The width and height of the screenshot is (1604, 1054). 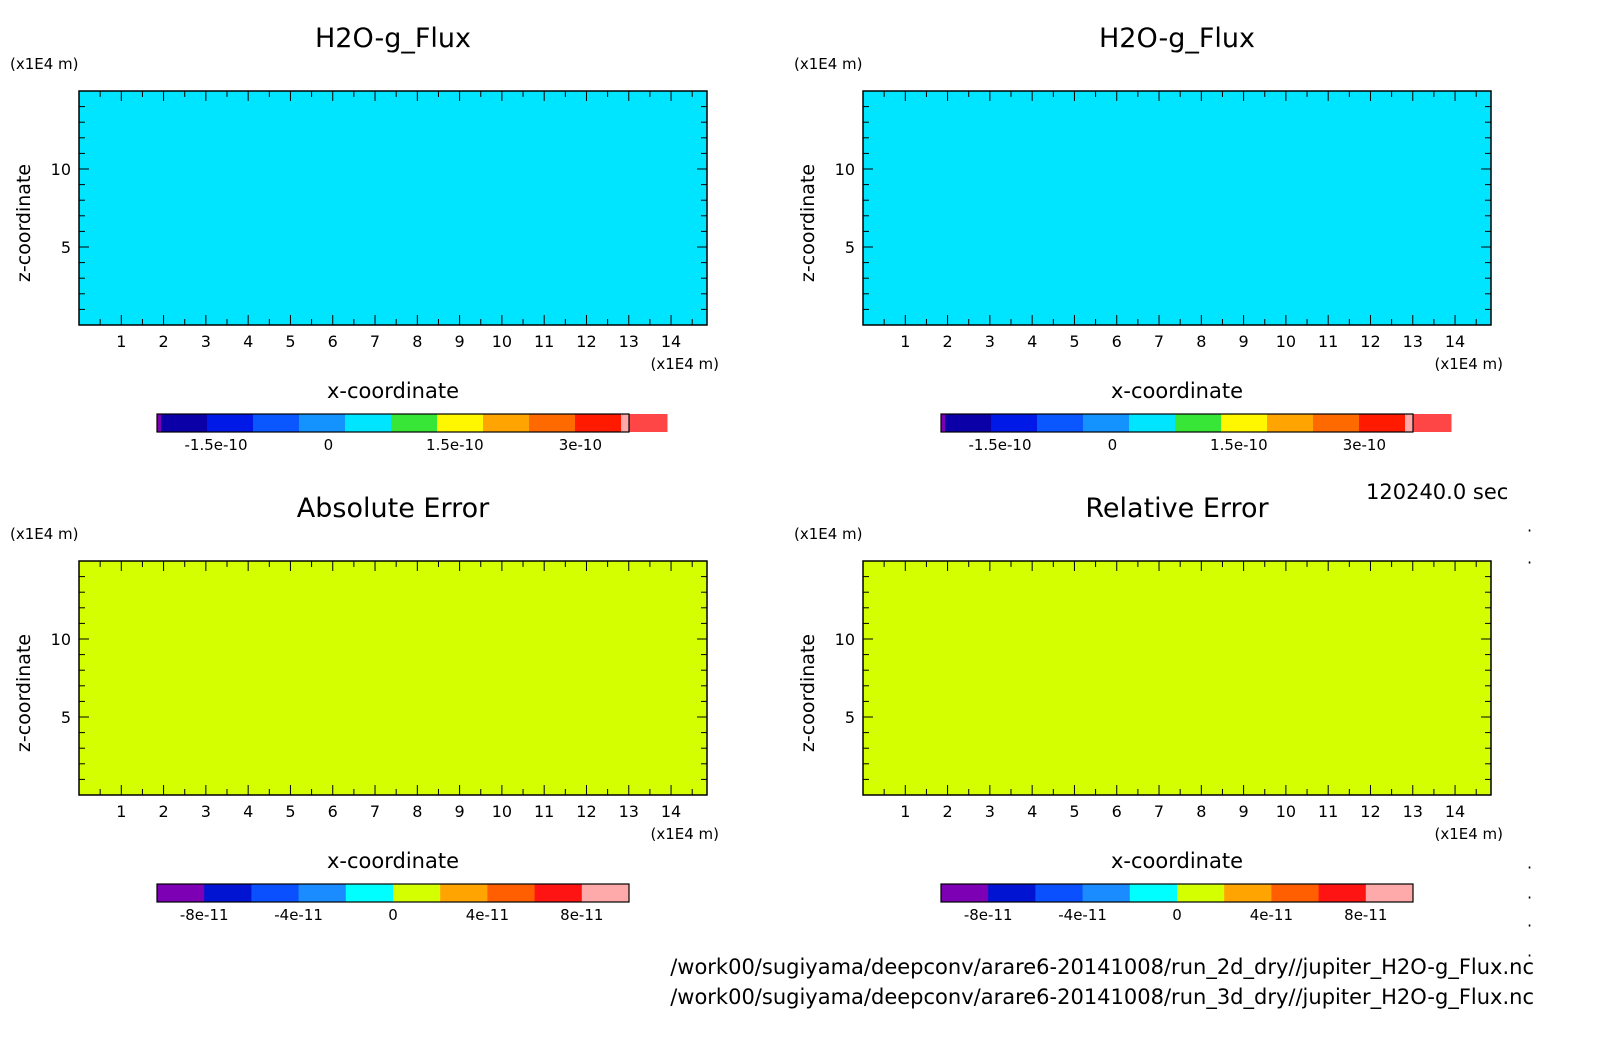 I want to click on colorbar-tick-label: -1.5e-10, so click(x=1000, y=445).